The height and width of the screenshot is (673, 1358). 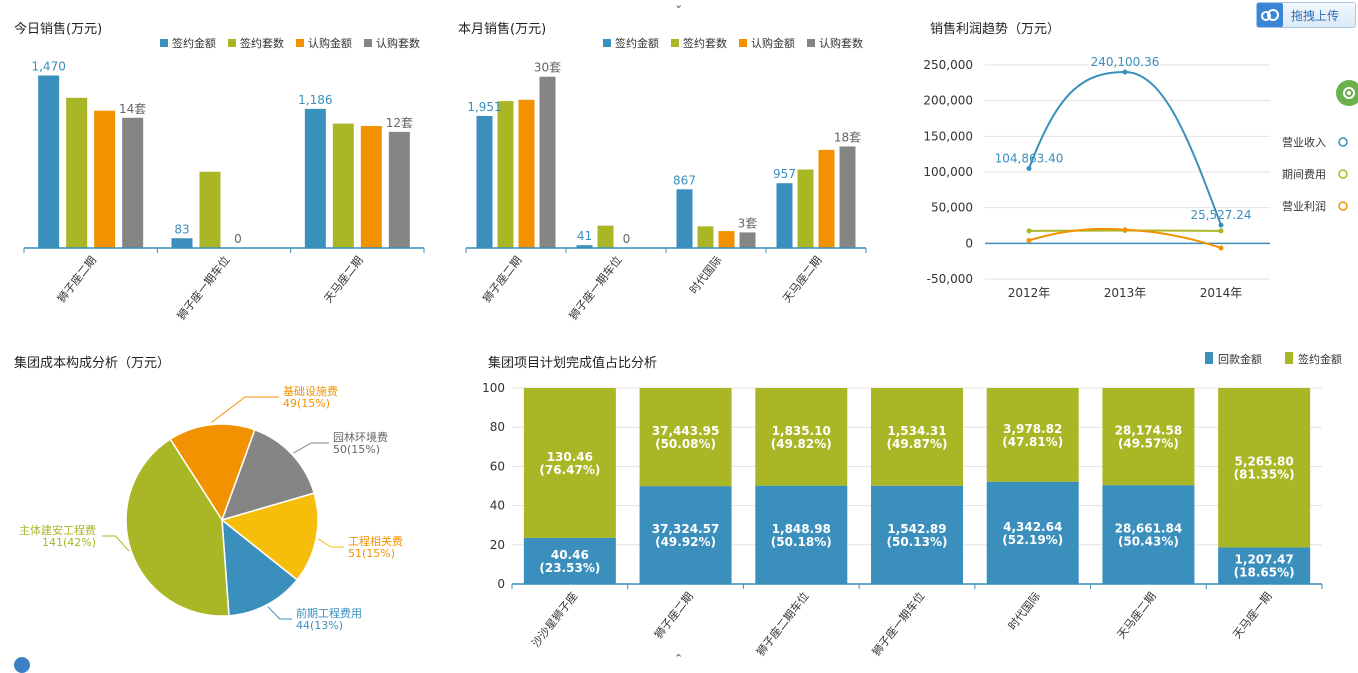 I want to click on legend-label: 签约金额, so click(x=194, y=43).